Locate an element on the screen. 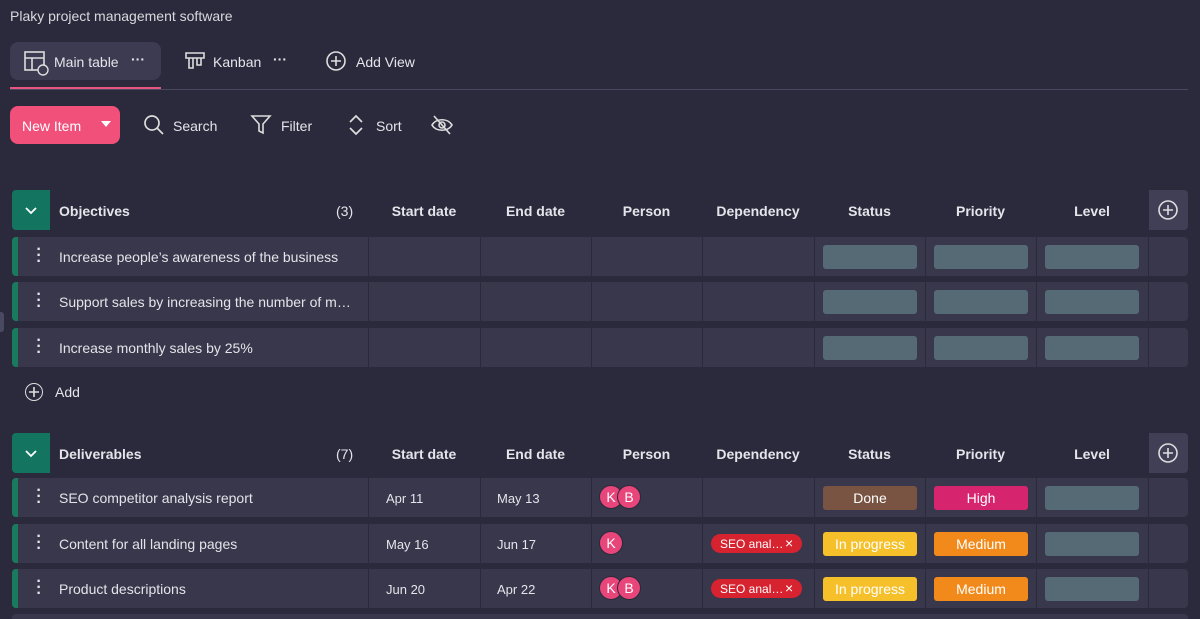  status-pill: Done is located at coordinates (870, 498).